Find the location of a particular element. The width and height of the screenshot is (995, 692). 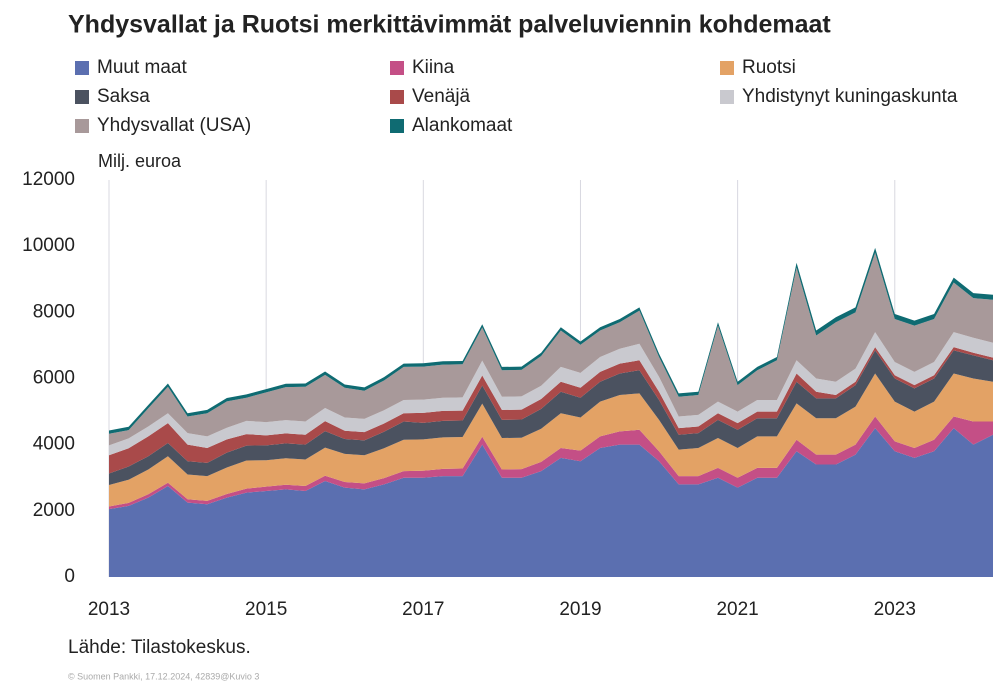

y-tick-label: 12000 is located at coordinates (48, 179).